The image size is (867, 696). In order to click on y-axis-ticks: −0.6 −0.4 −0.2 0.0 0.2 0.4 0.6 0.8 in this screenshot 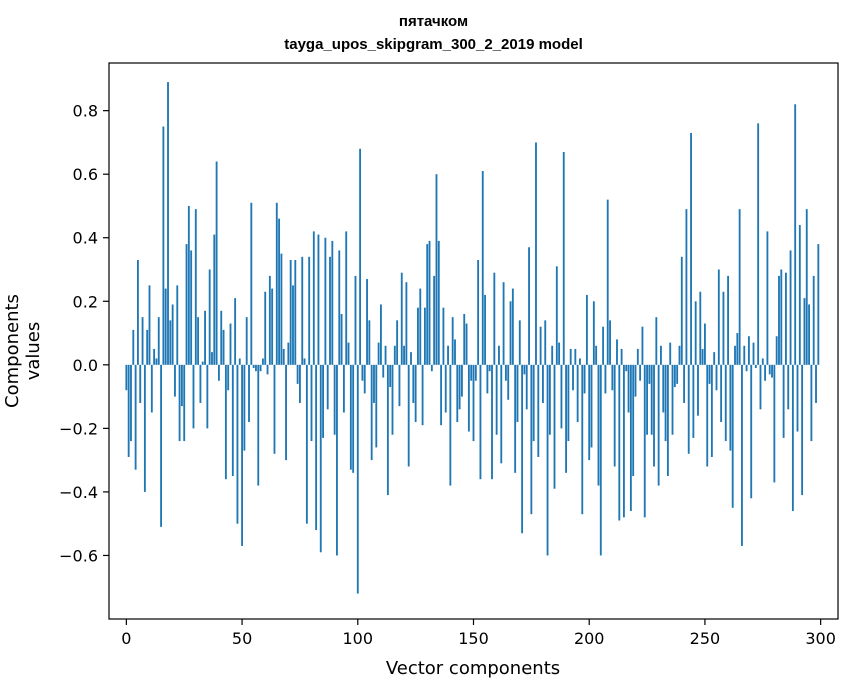, I will do `click(84, 333)`.